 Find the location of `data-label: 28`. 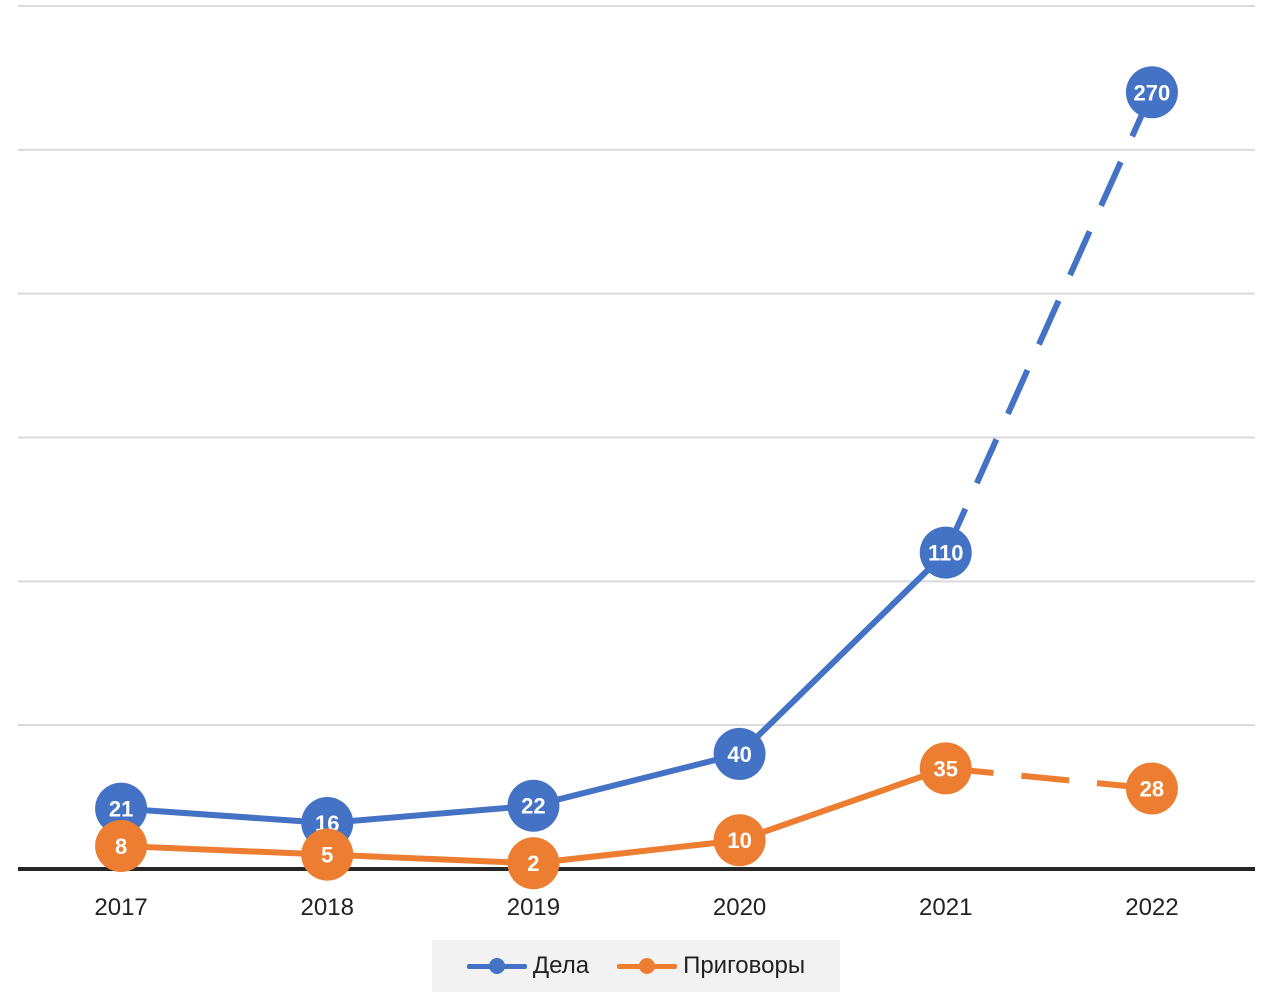

data-label: 28 is located at coordinates (1152, 788).